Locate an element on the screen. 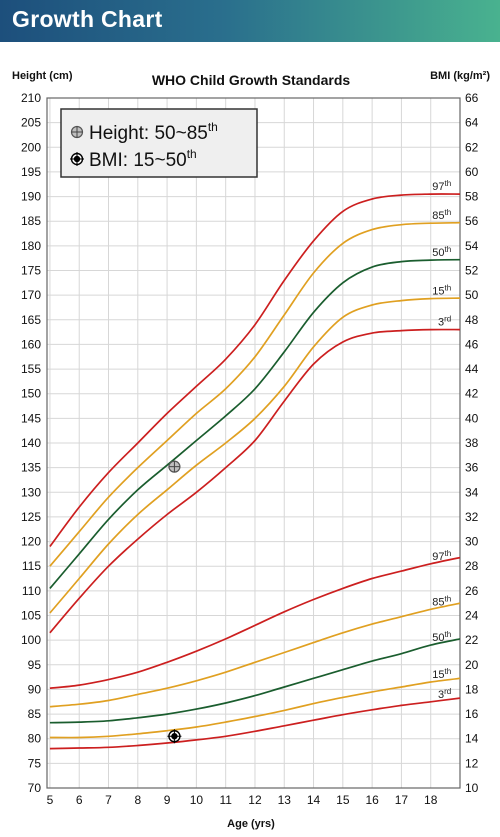 The height and width of the screenshot is (837, 500). y-right-tick-label: 66 is located at coordinates (472, 98).